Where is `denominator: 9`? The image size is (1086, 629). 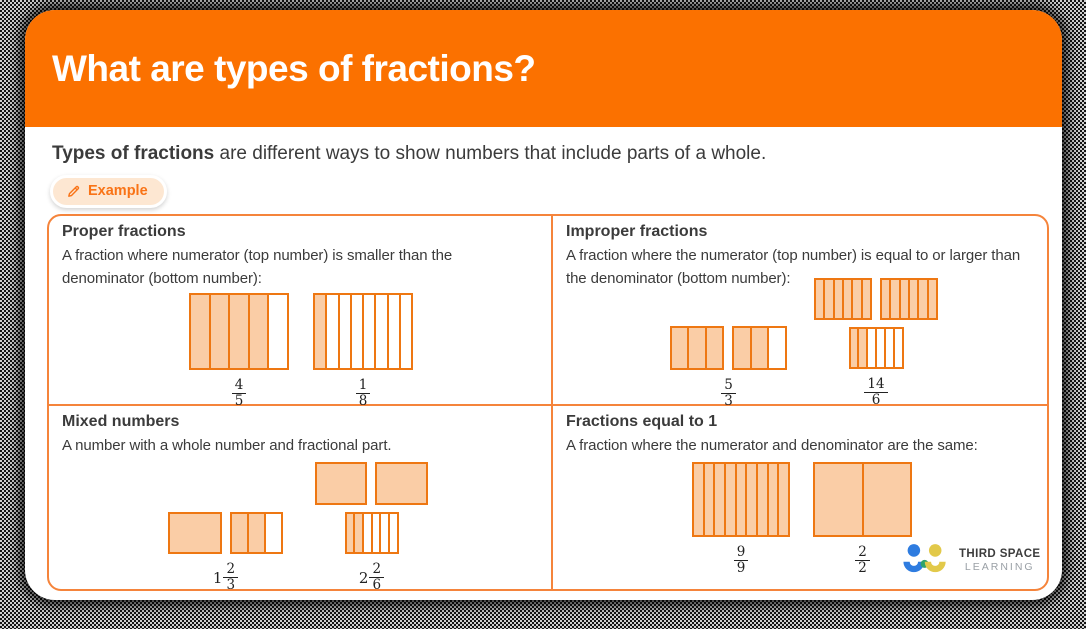 denominator: 9 is located at coordinates (741, 568).